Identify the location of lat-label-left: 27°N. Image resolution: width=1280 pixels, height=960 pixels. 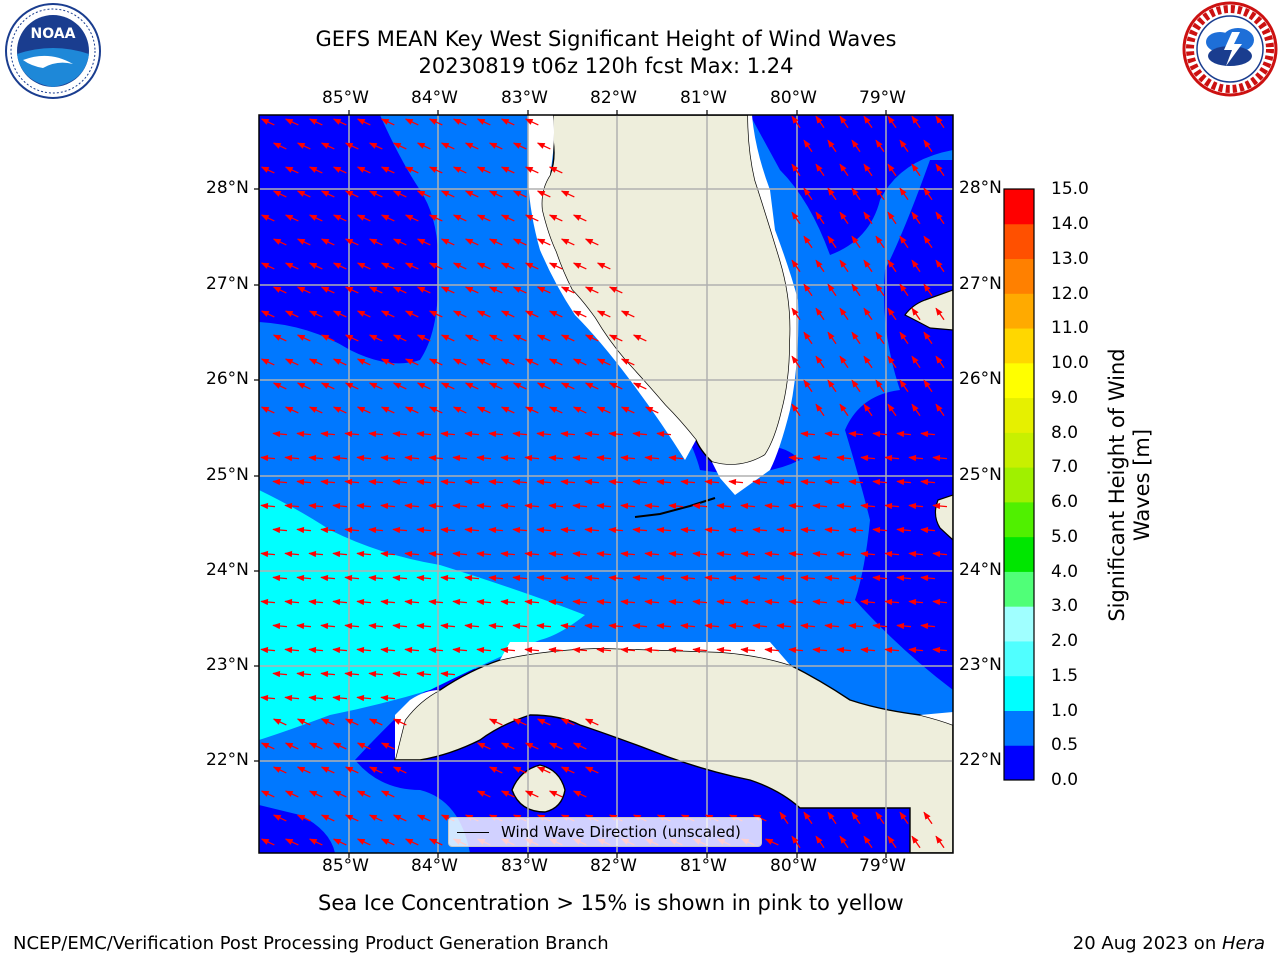
(227, 284).